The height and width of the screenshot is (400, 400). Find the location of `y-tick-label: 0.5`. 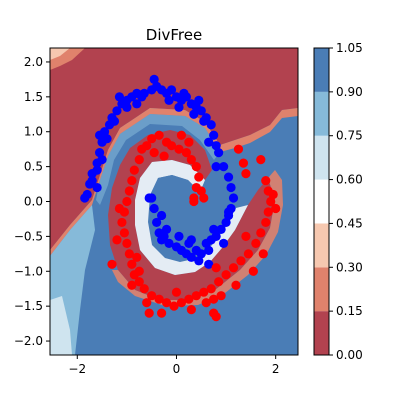

y-tick-label: 0.5 is located at coordinates (33, 167).